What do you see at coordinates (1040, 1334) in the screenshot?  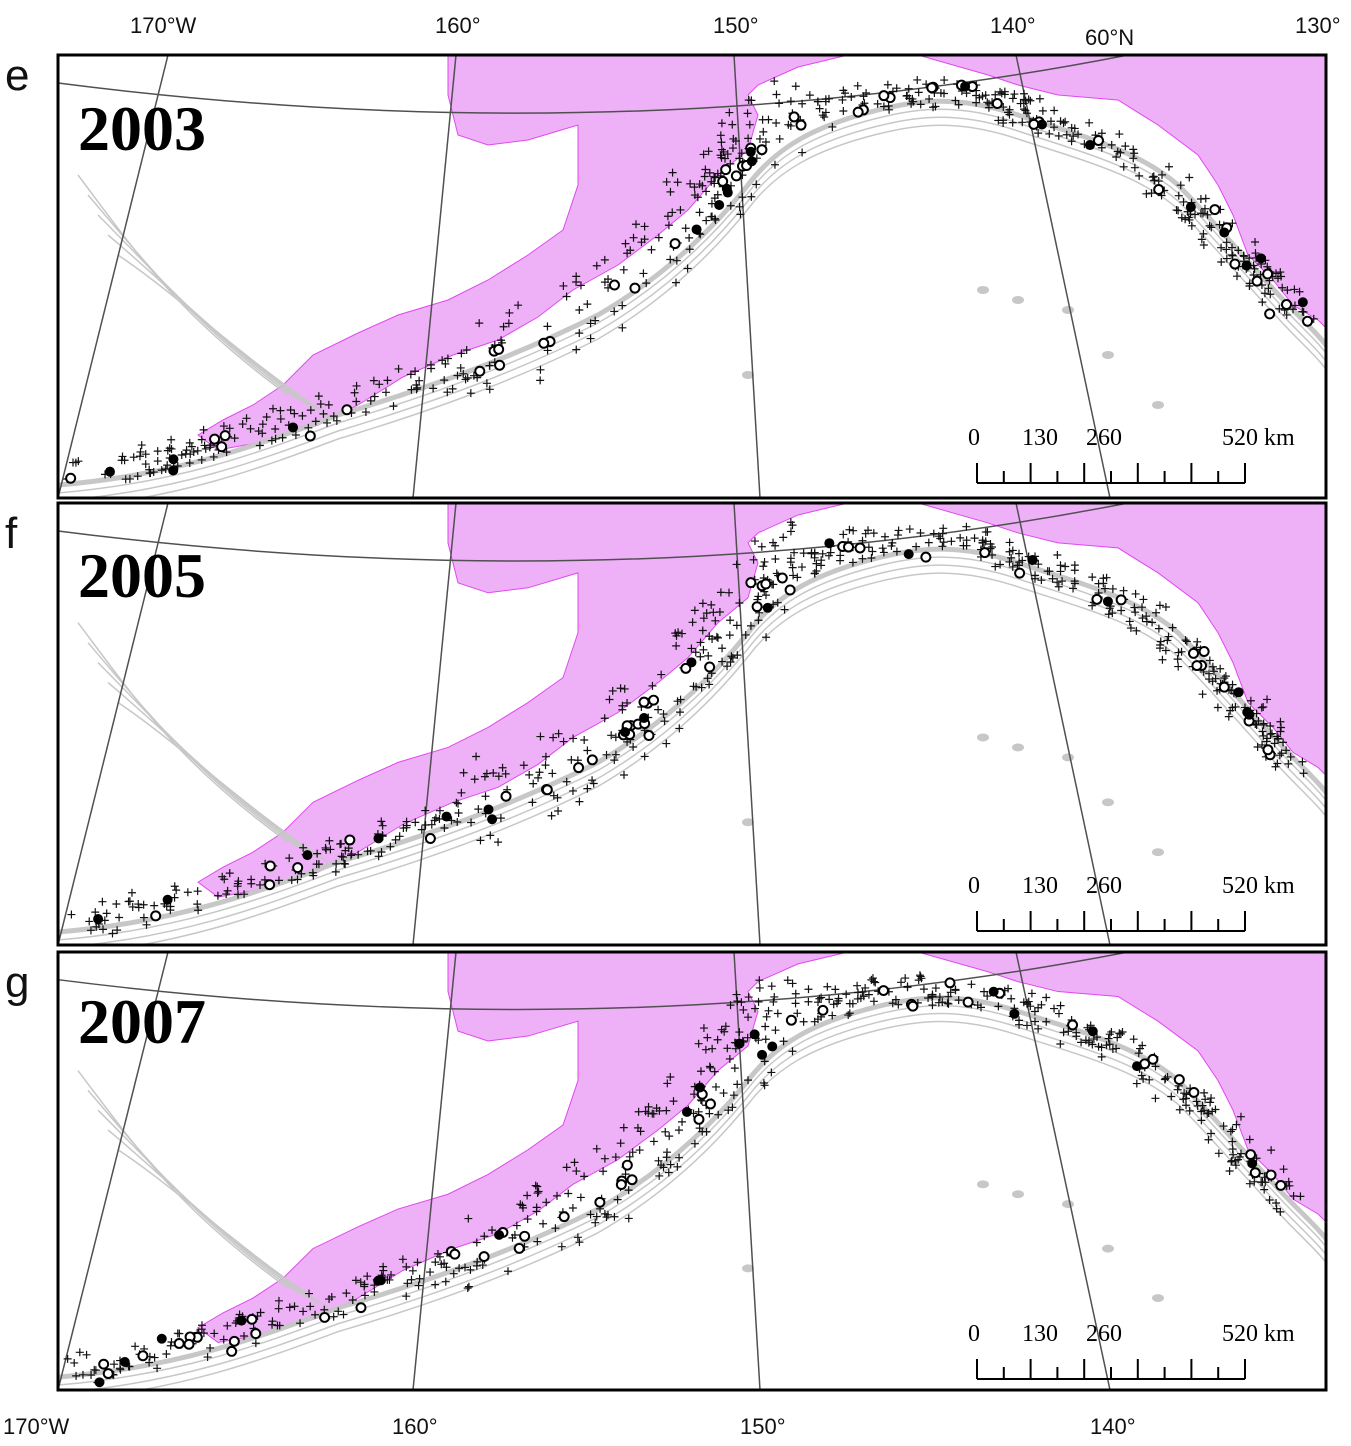 I see `scale-label-130: 130` at bounding box center [1040, 1334].